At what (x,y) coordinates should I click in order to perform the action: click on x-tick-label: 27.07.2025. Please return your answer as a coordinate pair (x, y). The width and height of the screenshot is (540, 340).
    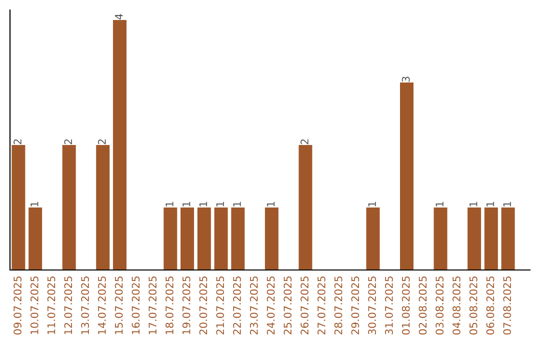
    Looking at the image, I should click on (321, 305).